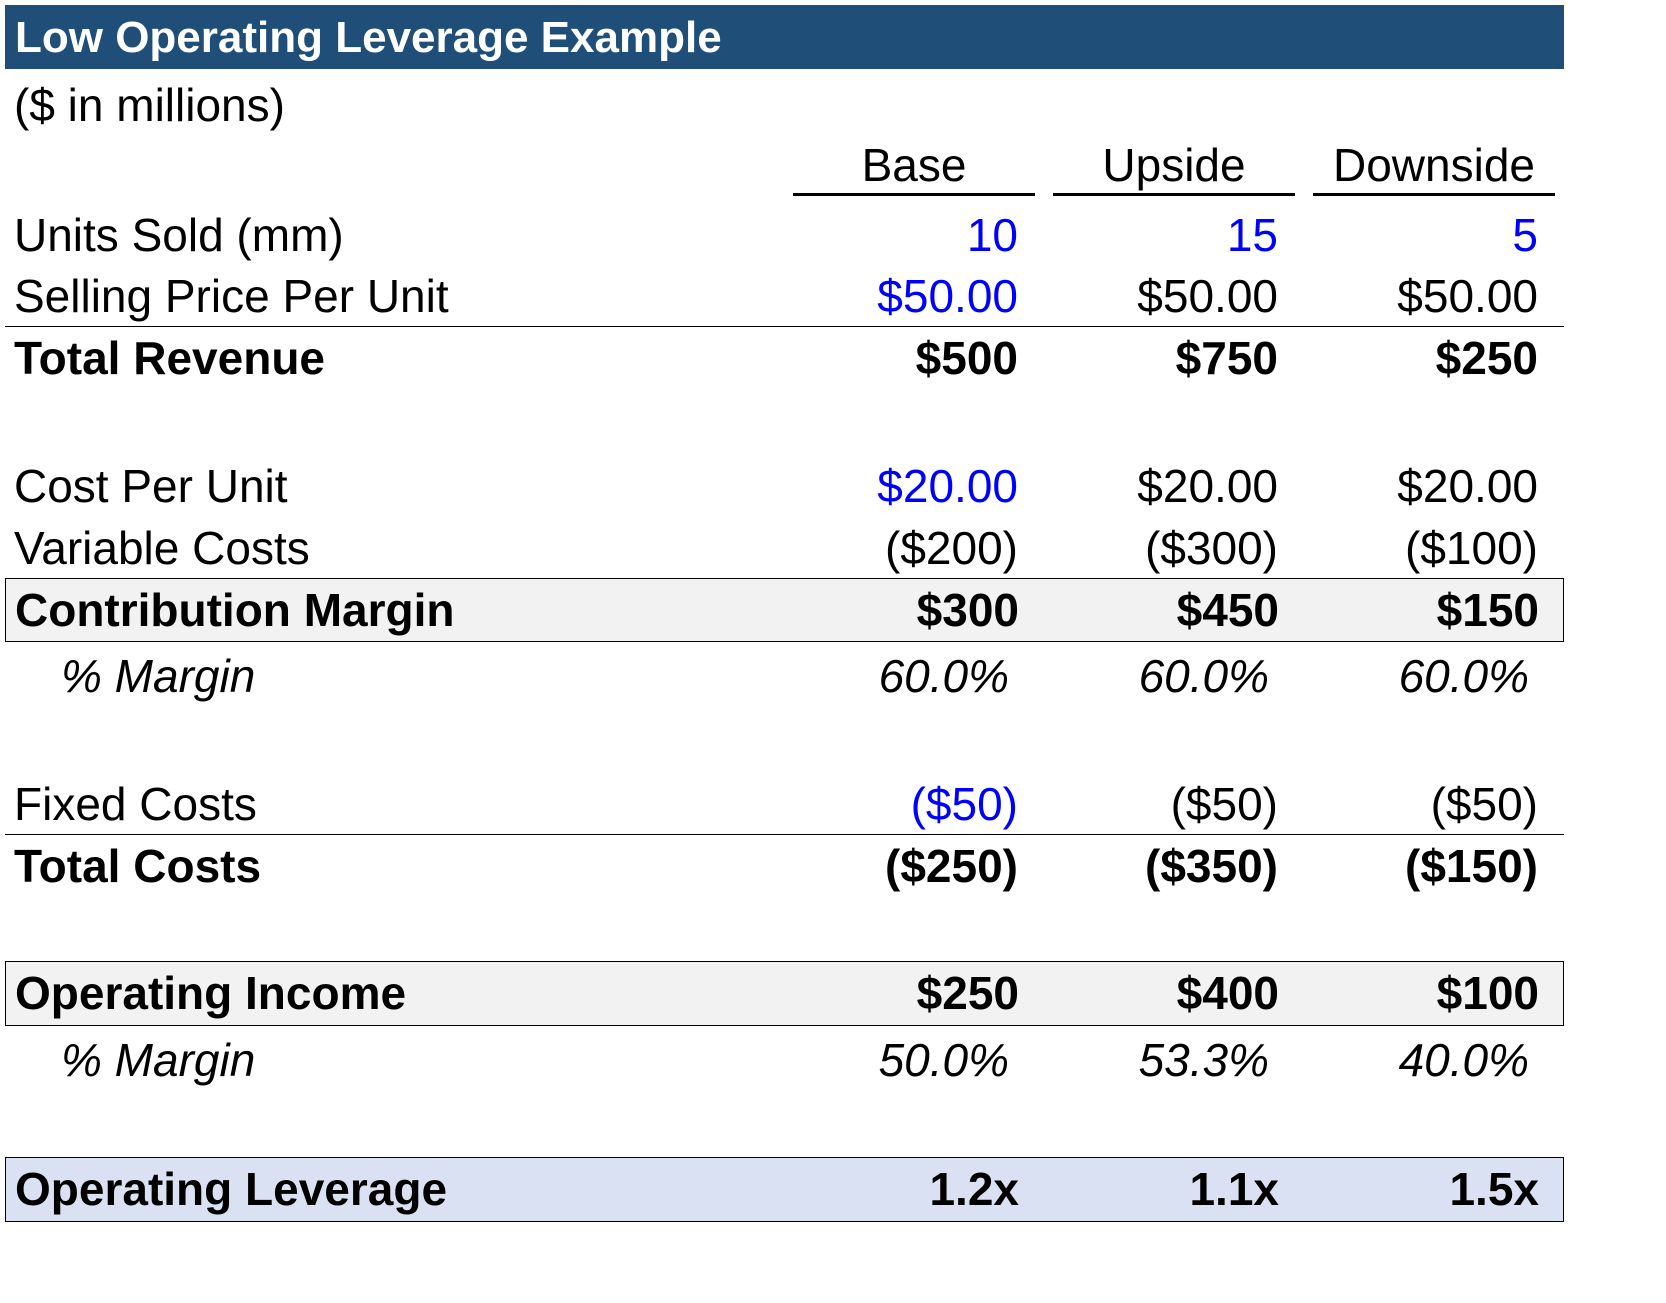 Image resolution: width=1666 pixels, height=1303 pixels. I want to click on cell-upside: 53.3%, so click(1203, 1060).